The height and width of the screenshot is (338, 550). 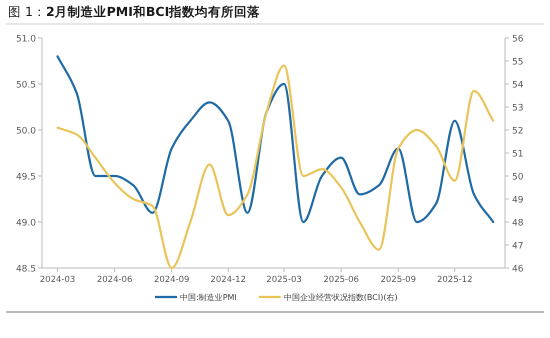 I want to click on y2-tick-label: 52, so click(x=518, y=131).